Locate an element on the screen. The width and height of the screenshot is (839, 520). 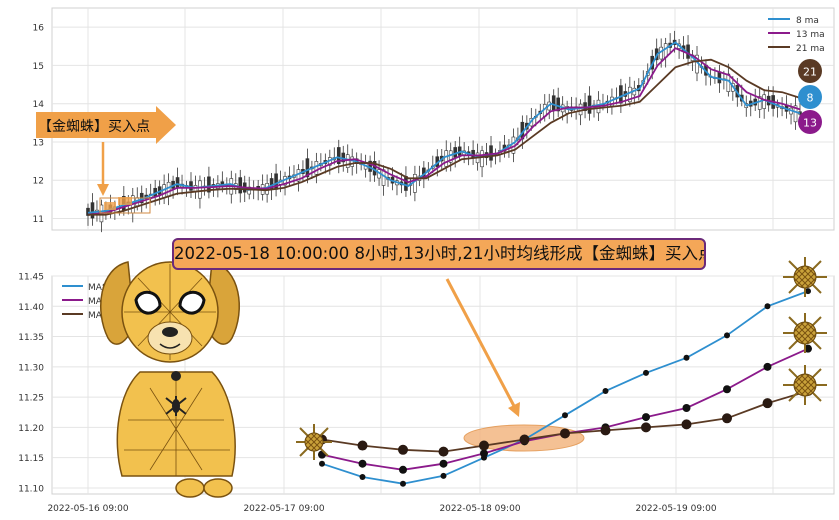
badge-21-circle is located at coordinates (810, 71).